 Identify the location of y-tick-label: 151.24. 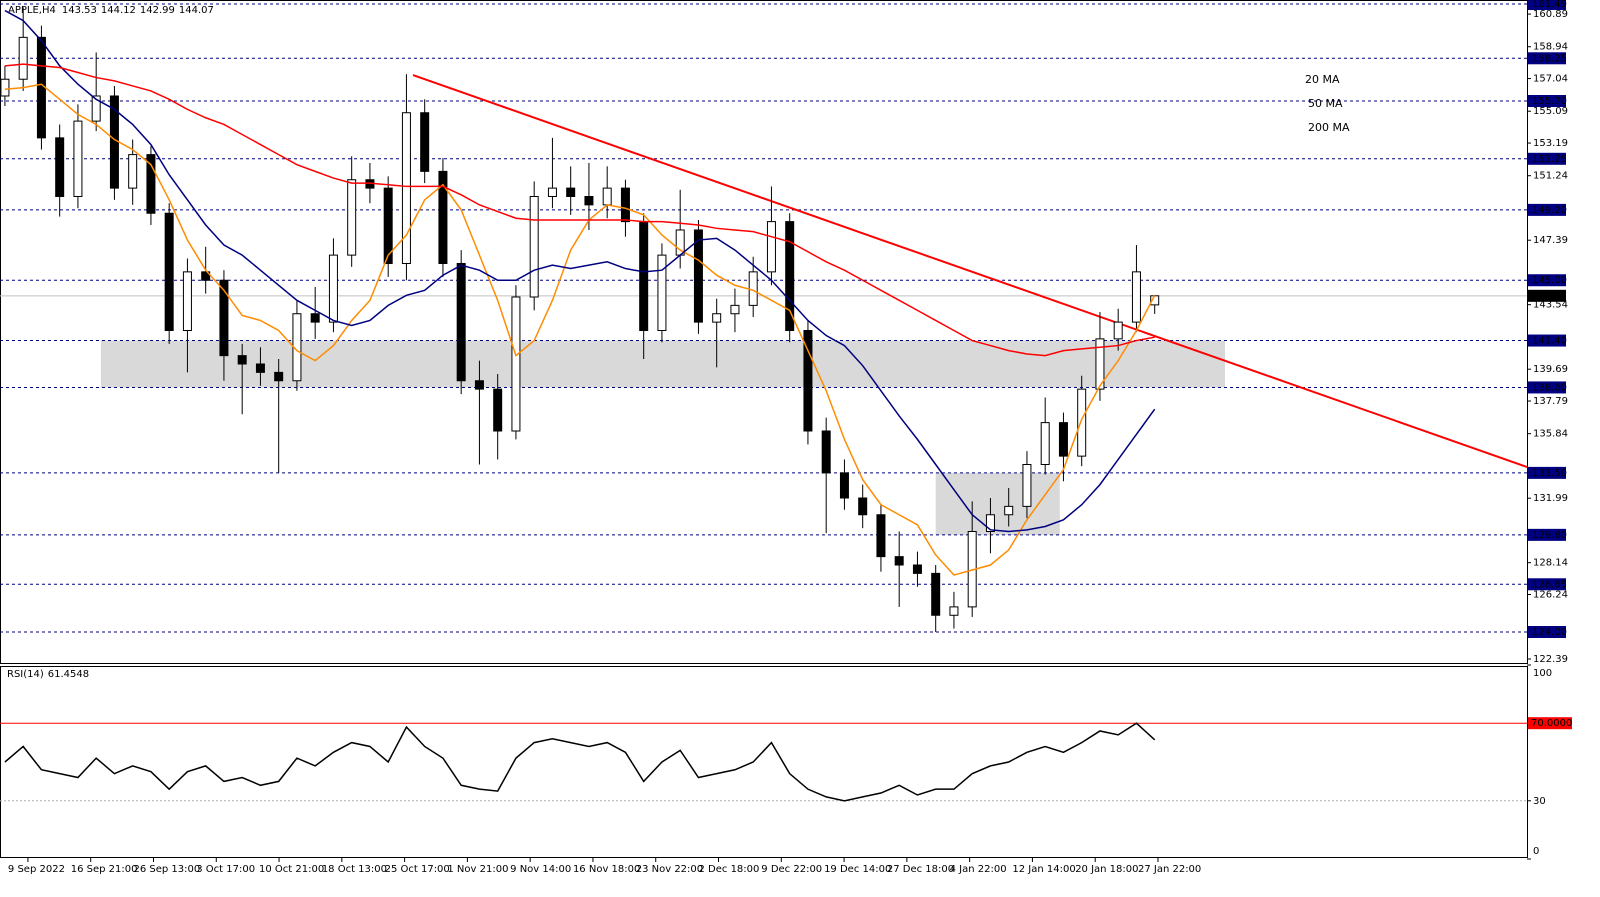
(1550, 176).